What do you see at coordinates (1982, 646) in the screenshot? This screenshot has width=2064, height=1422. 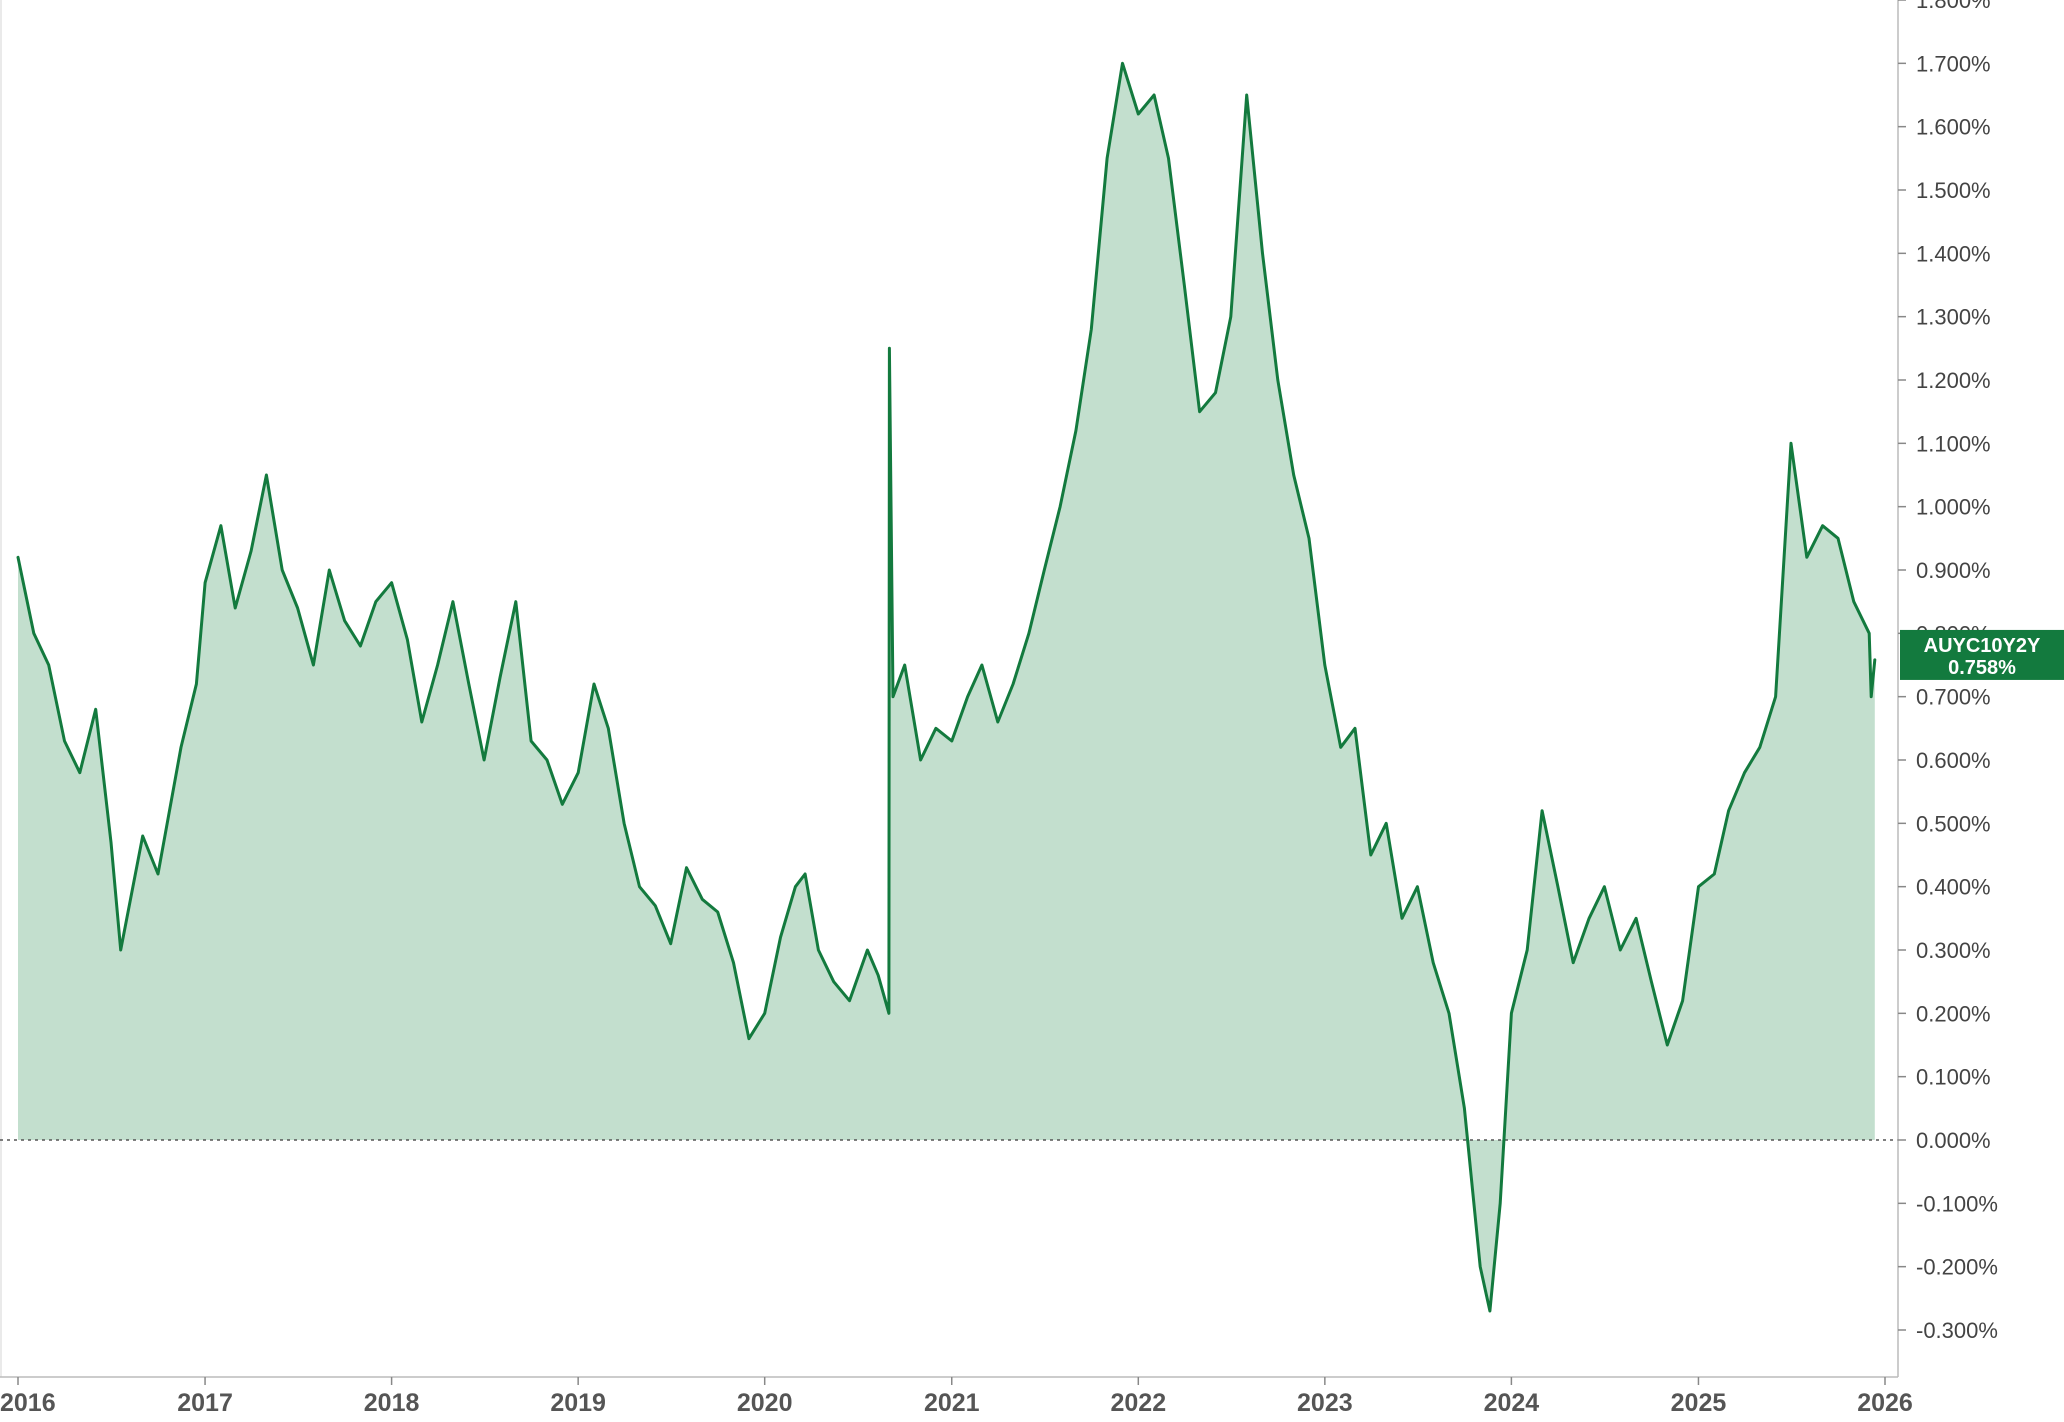 I see `last-value-series-name: AUYC10Y2Y` at bounding box center [1982, 646].